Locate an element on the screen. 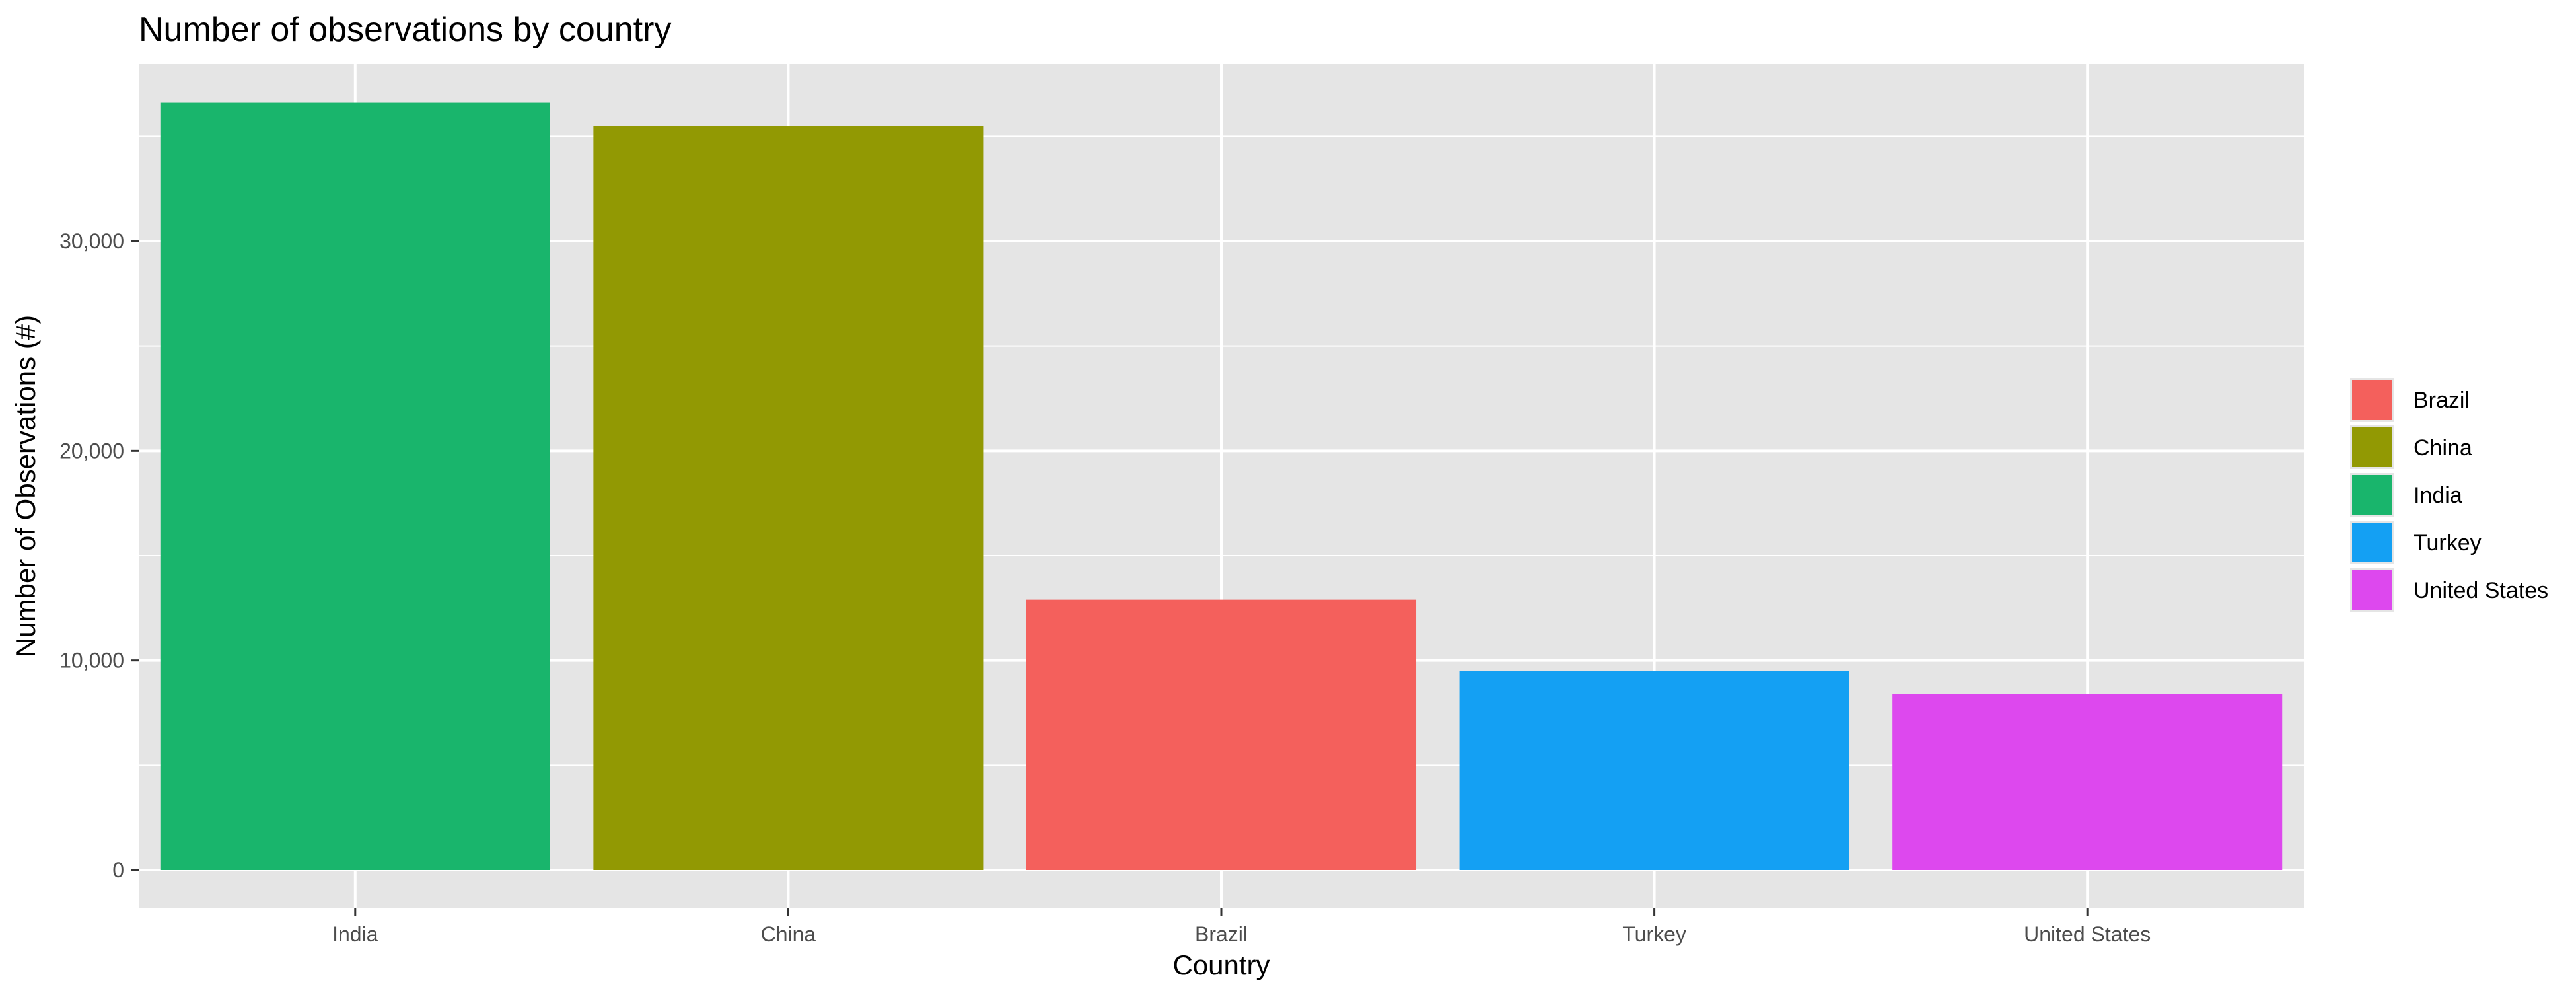  y-tick-label: 0 is located at coordinates (118, 870).